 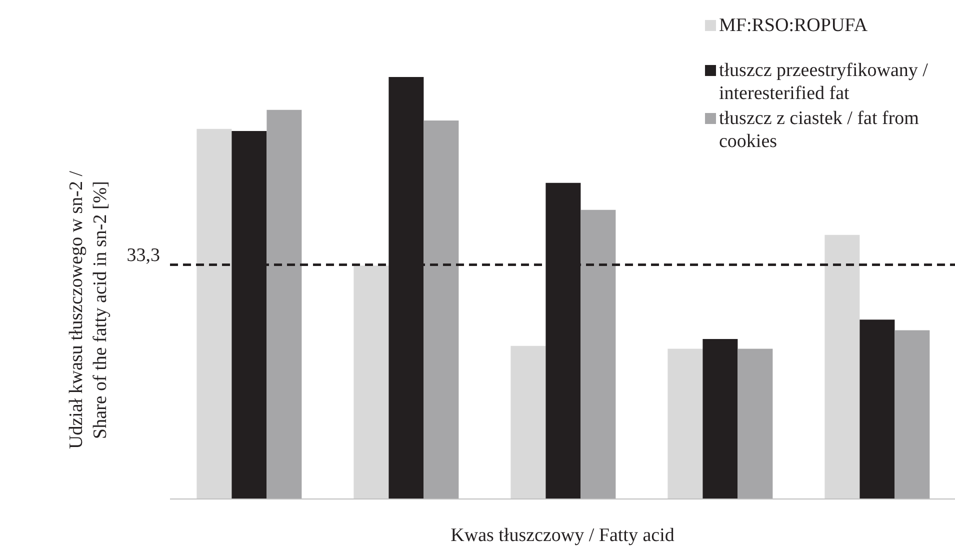 I want to click on legend-label: MF:RSO:ROPUFA, so click(x=793, y=25).